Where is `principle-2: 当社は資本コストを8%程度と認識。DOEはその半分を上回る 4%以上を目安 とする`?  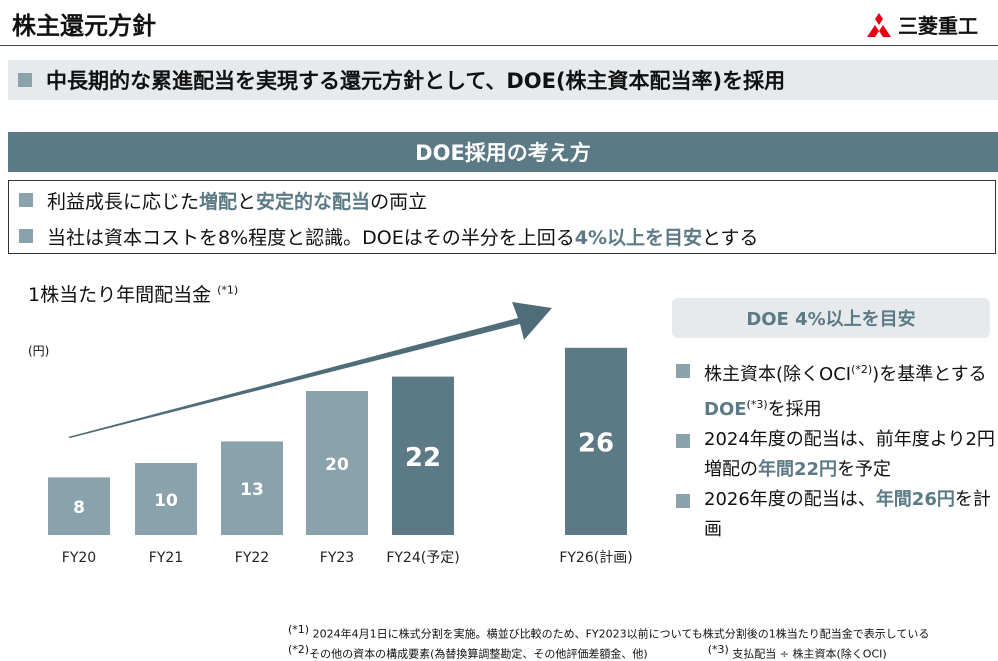 principle-2: 当社は資本コストを8%程度と認識。DOEはその半分を上回る 4%以上を目安 とする is located at coordinates (502, 236).